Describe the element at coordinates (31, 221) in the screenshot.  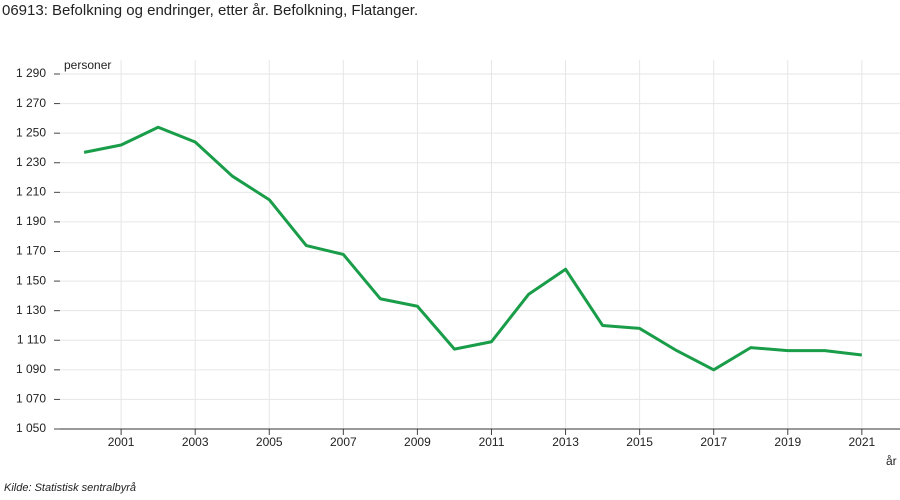
I see `y-tick-label: 1 190` at that location.